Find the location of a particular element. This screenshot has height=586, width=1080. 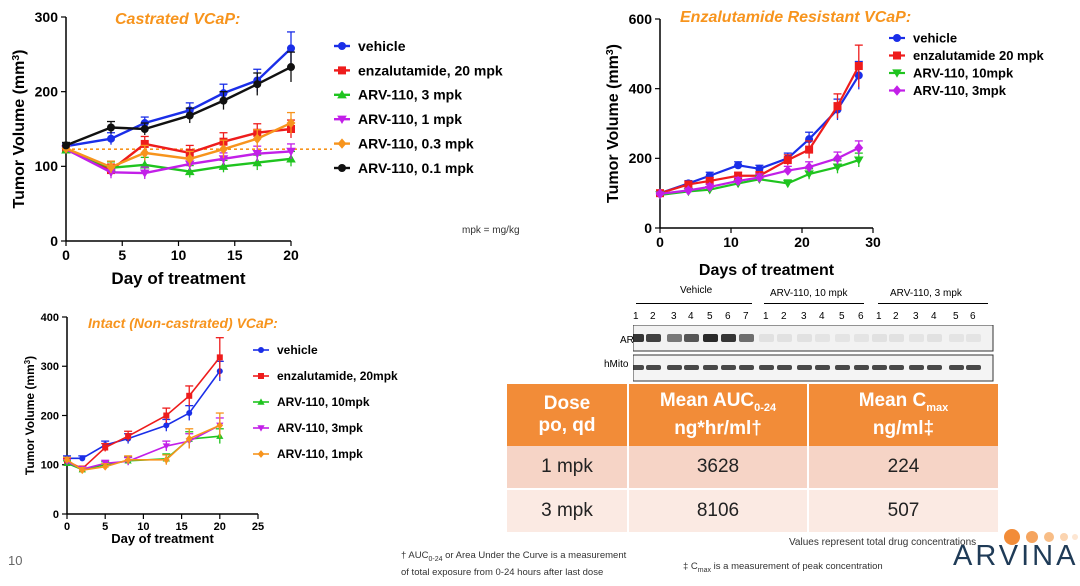

y-tick-label: 0 is located at coordinates (54, 241).